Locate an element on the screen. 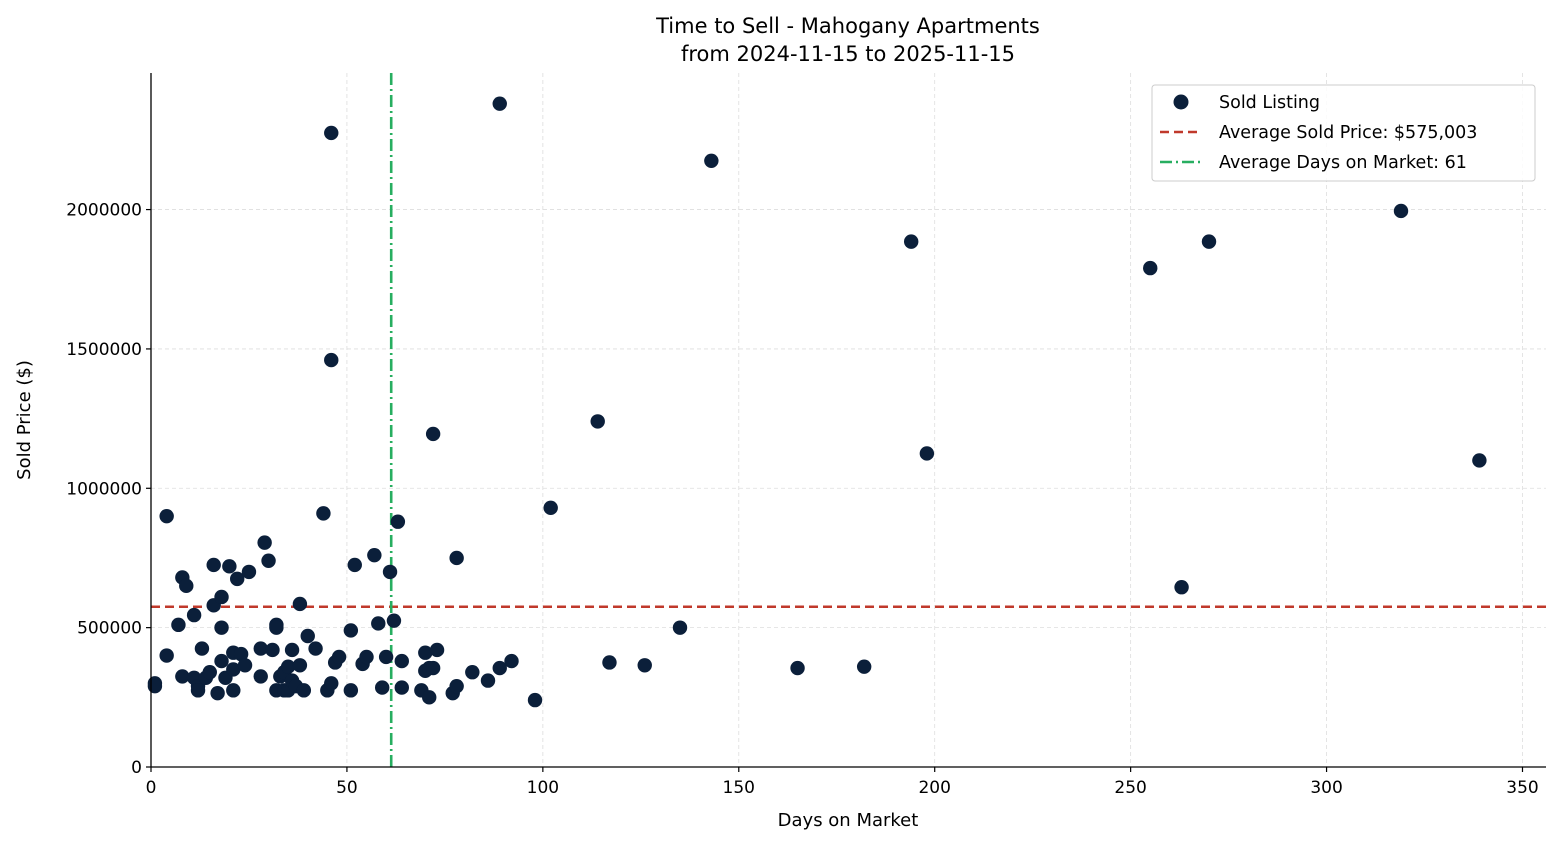 The height and width of the screenshot is (845, 1560). y-axis-label: Sold Price ($) is located at coordinates (24, 420).